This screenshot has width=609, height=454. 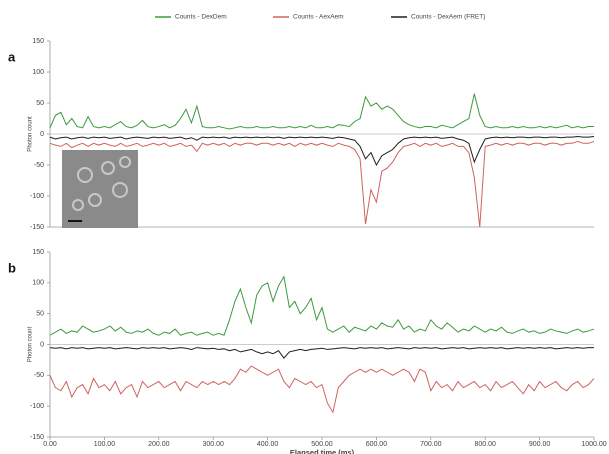 What do you see at coordinates (448, 17) in the screenshot?
I see `legend-label: Counts - DexAem (FRET)` at bounding box center [448, 17].